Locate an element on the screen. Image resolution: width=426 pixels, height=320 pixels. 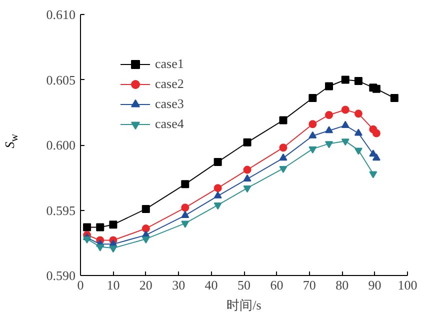
legend-label: case4 is located at coordinates (169, 124).